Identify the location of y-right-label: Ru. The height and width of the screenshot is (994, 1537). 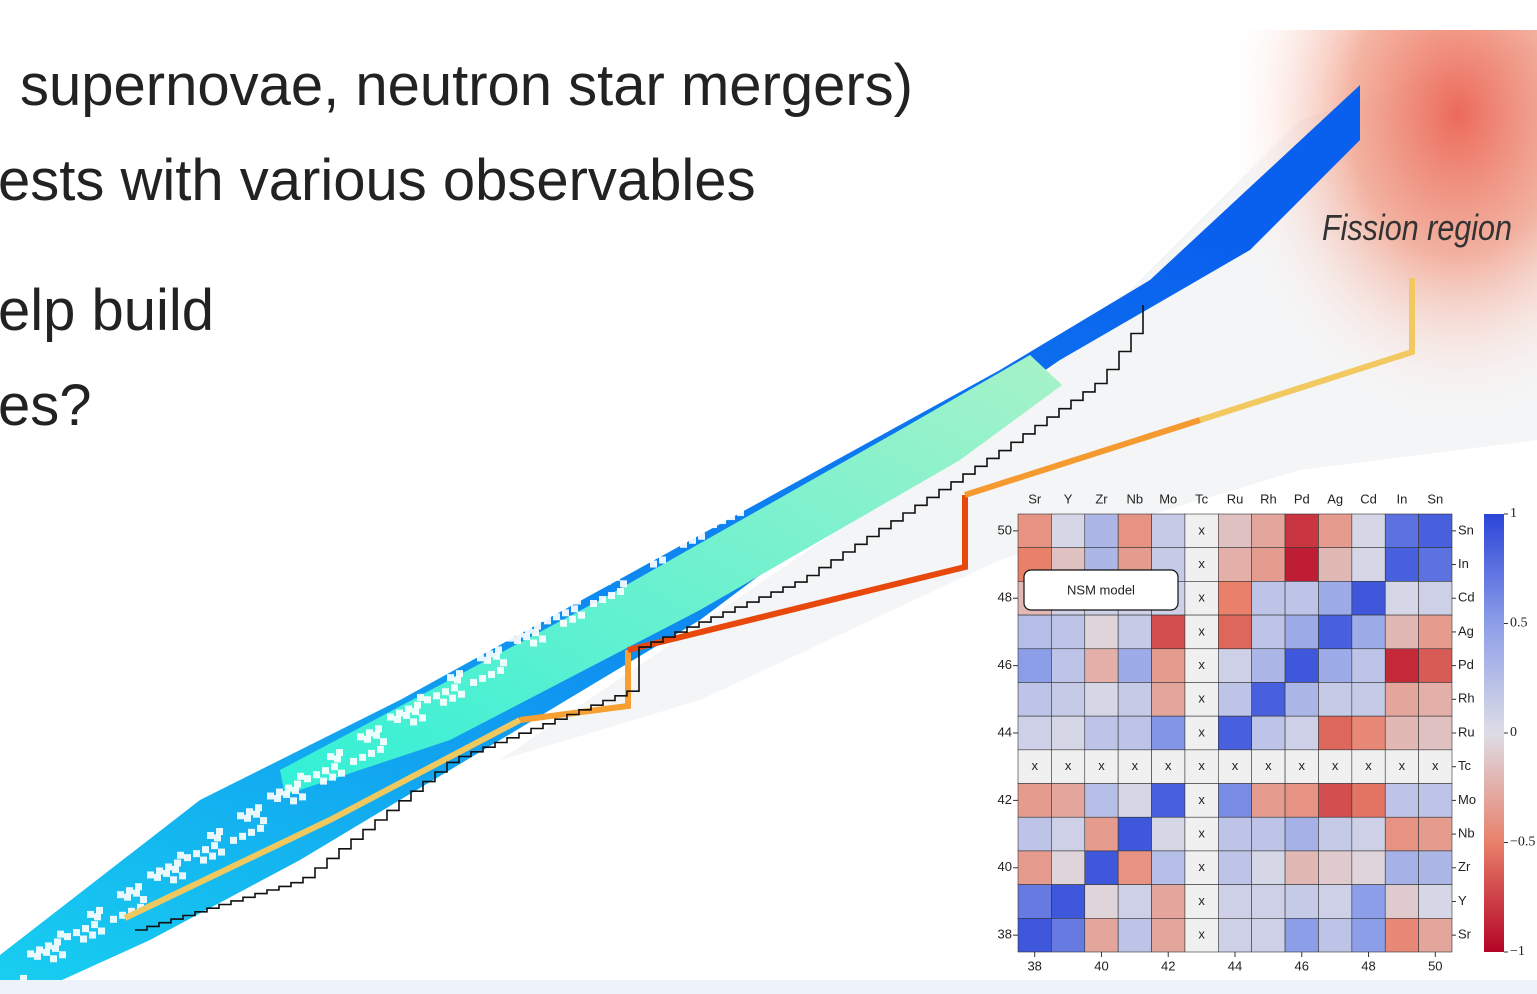
(1466, 731).